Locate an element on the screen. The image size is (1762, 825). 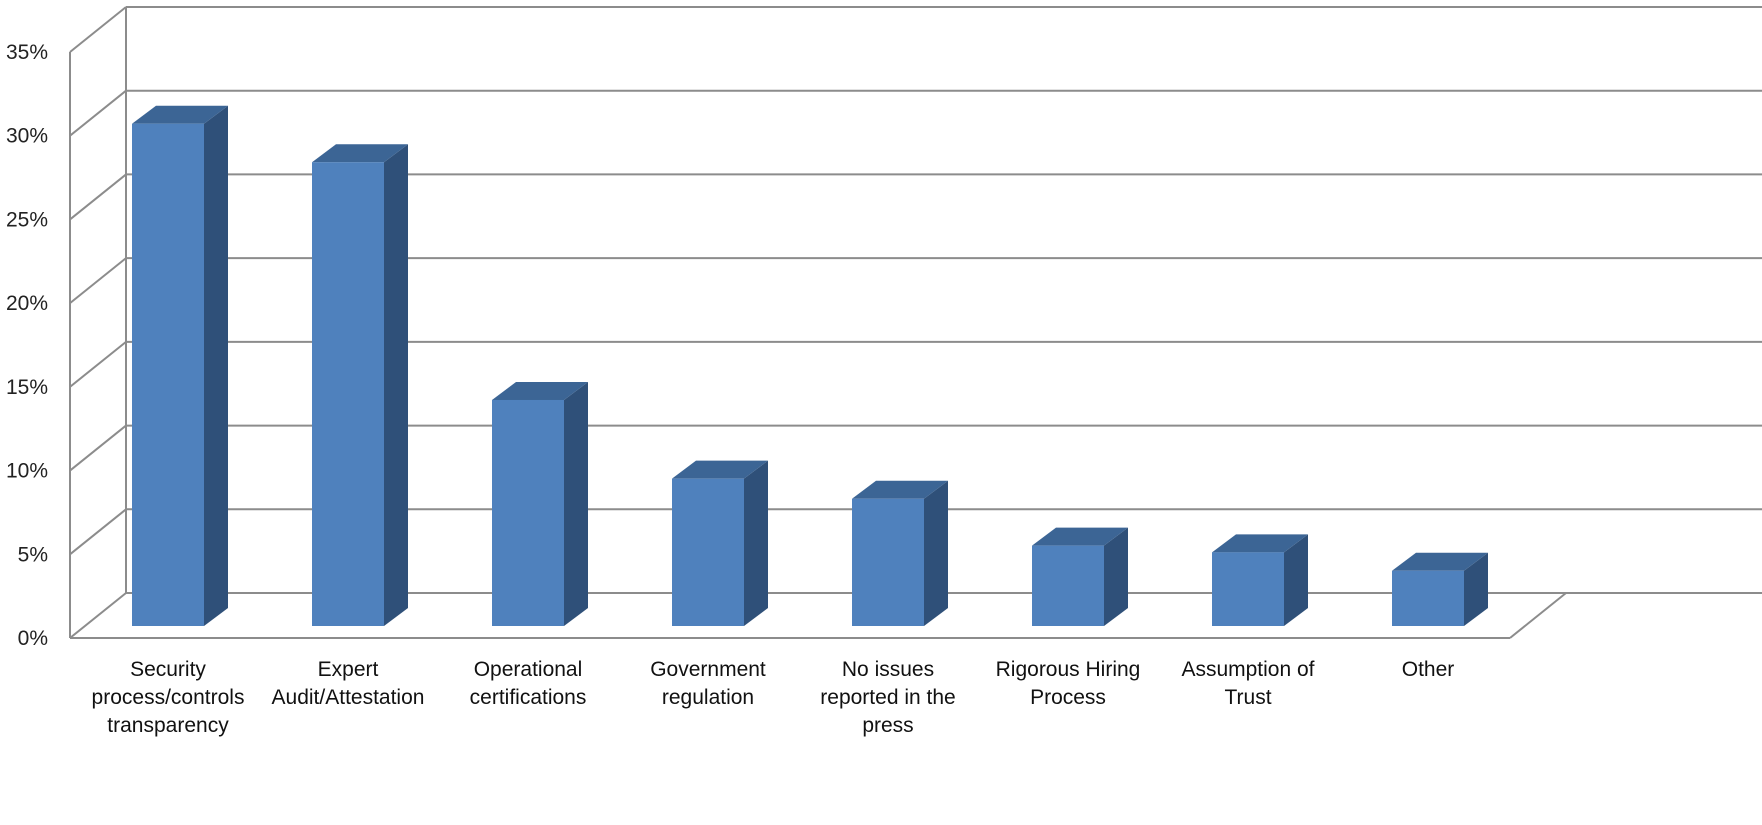
x-tick-label-line: Expert is located at coordinates (348, 669).